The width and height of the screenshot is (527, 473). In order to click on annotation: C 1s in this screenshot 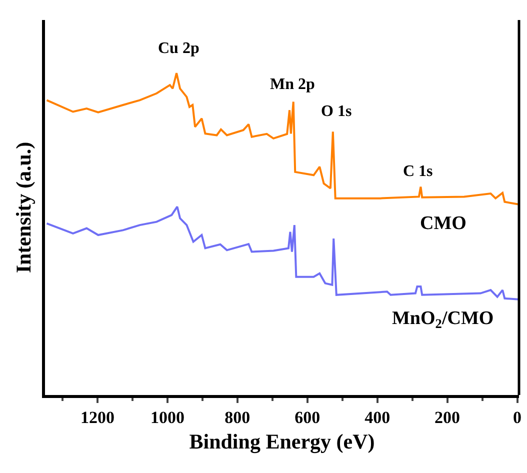, I will do `click(418, 171)`.